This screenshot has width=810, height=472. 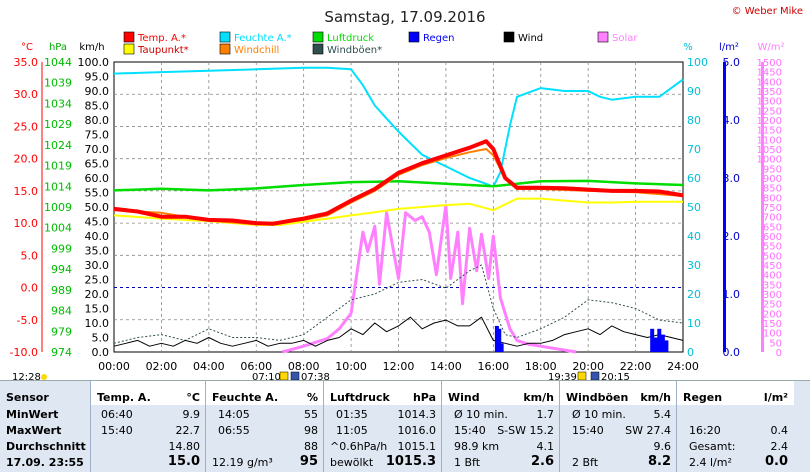 What do you see at coordinates (772, 295) in the screenshot?
I see `solar-tick-label: 300` at bounding box center [772, 295].